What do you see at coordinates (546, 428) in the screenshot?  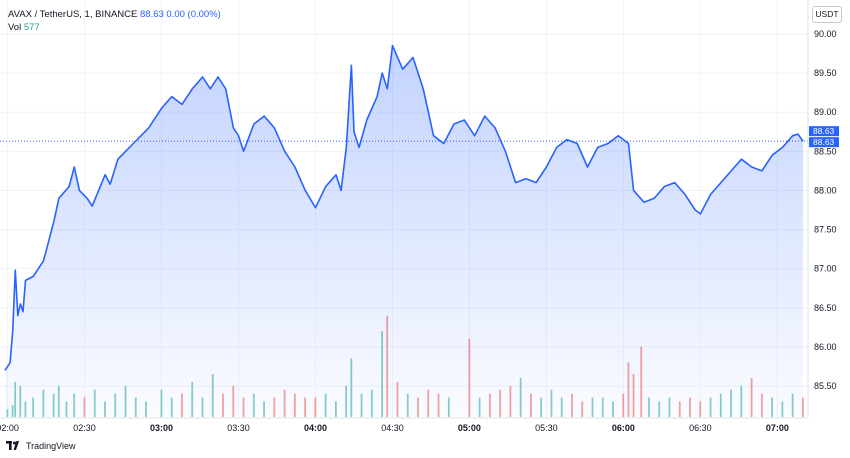 I see `x-tick-label-7: 05:30` at bounding box center [546, 428].